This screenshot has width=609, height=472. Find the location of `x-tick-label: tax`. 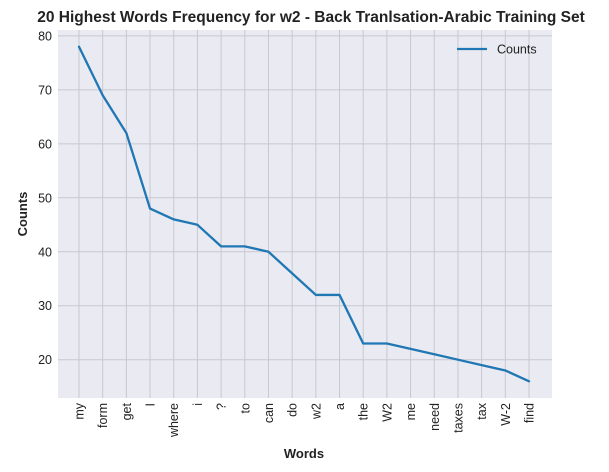

x-tick-label: tax is located at coordinates (482, 410).